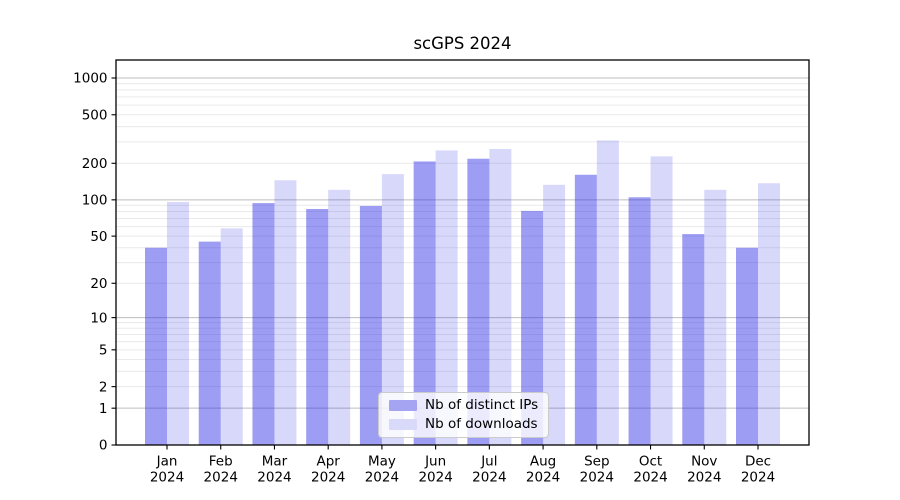  I want to click on y-tick-label: 5, so click(103, 351).